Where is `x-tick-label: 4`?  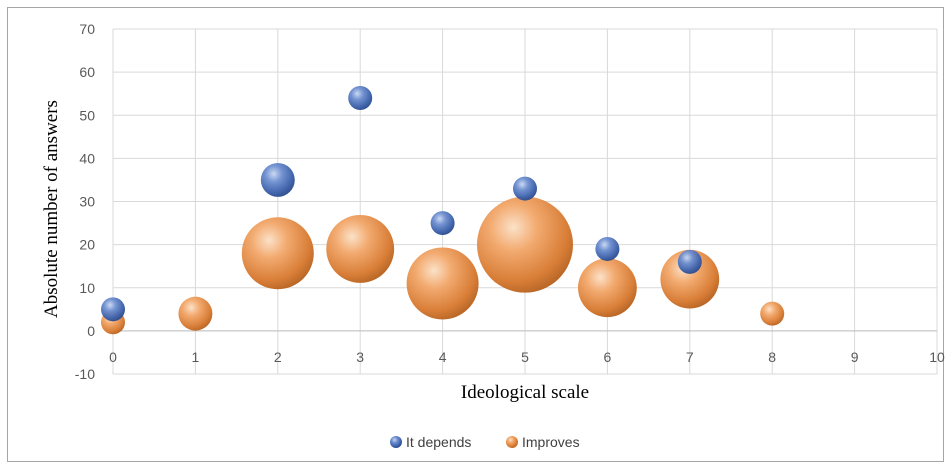 x-tick-label: 4 is located at coordinates (443, 357).